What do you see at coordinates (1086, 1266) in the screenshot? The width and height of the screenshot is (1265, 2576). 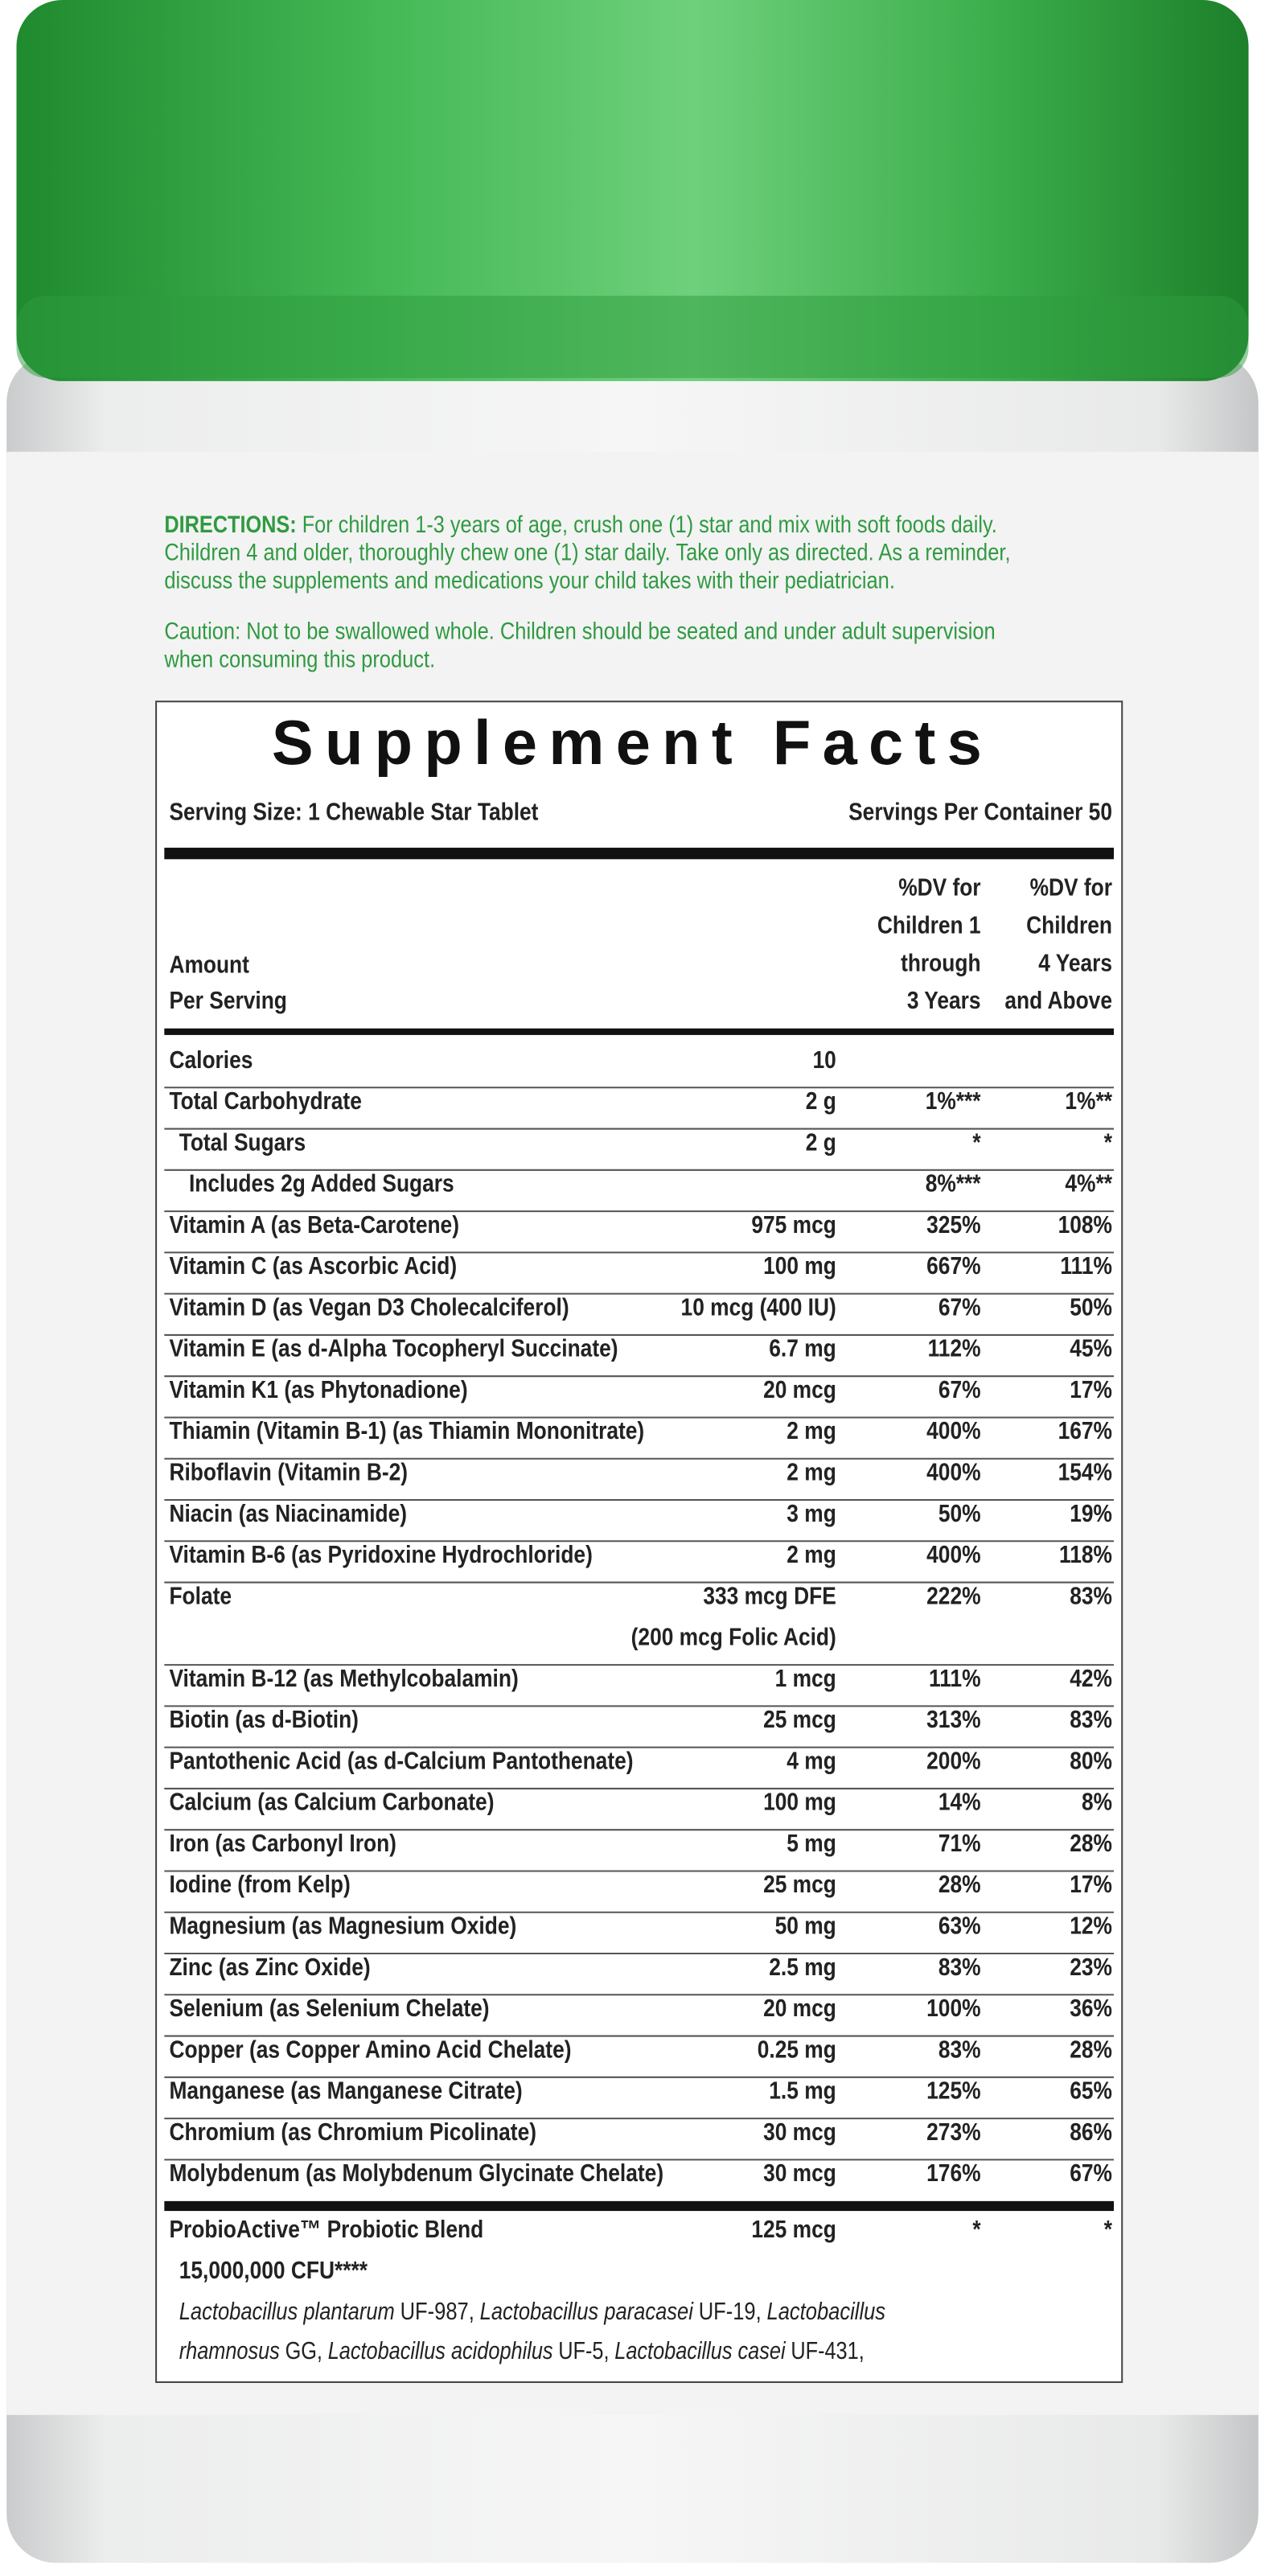 I see `dv-children-4-up: 111%` at bounding box center [1086, 1266].